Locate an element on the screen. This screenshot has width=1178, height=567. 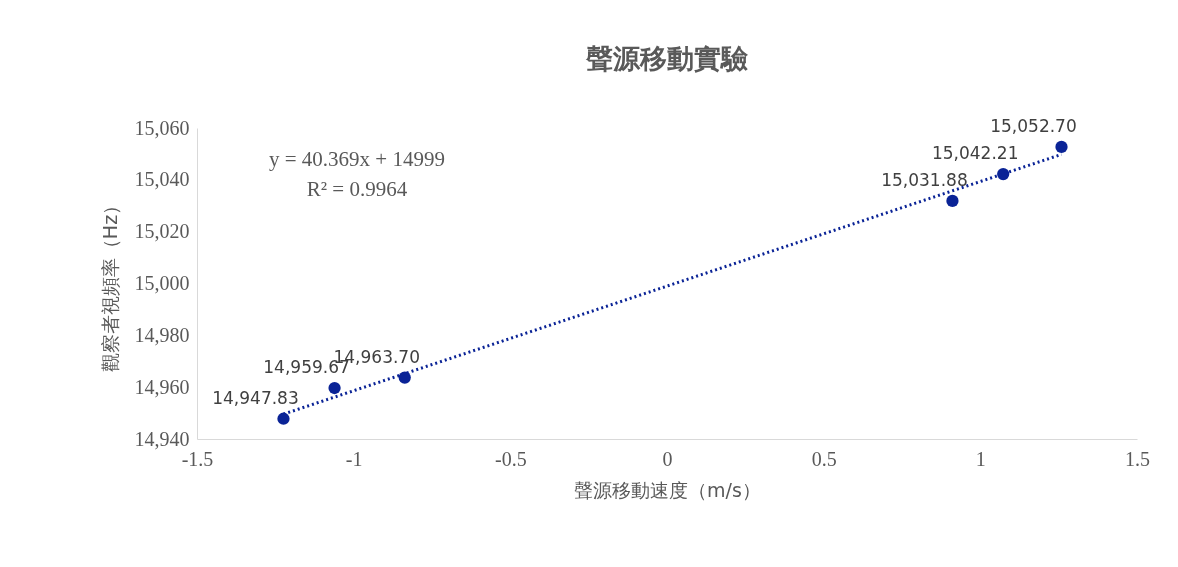
y-tick-label: 14,960 is located at coordinates (162, 386).